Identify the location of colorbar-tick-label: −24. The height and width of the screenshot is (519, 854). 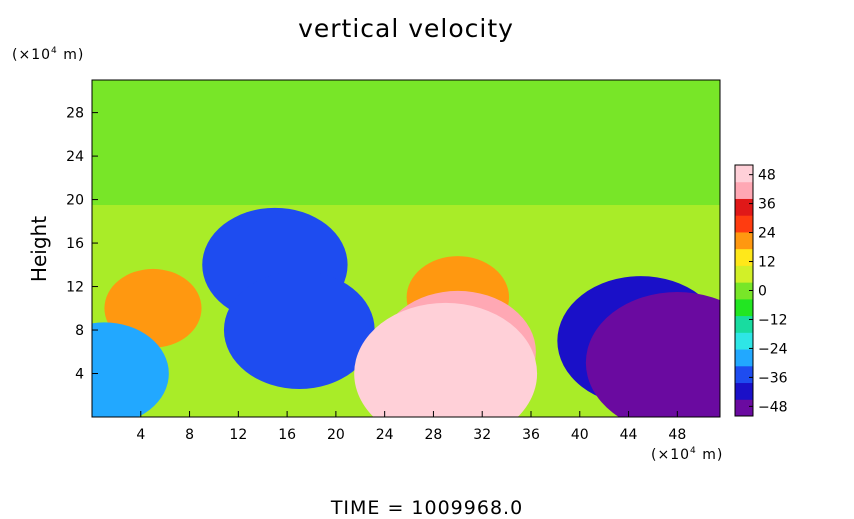
(773, 349).